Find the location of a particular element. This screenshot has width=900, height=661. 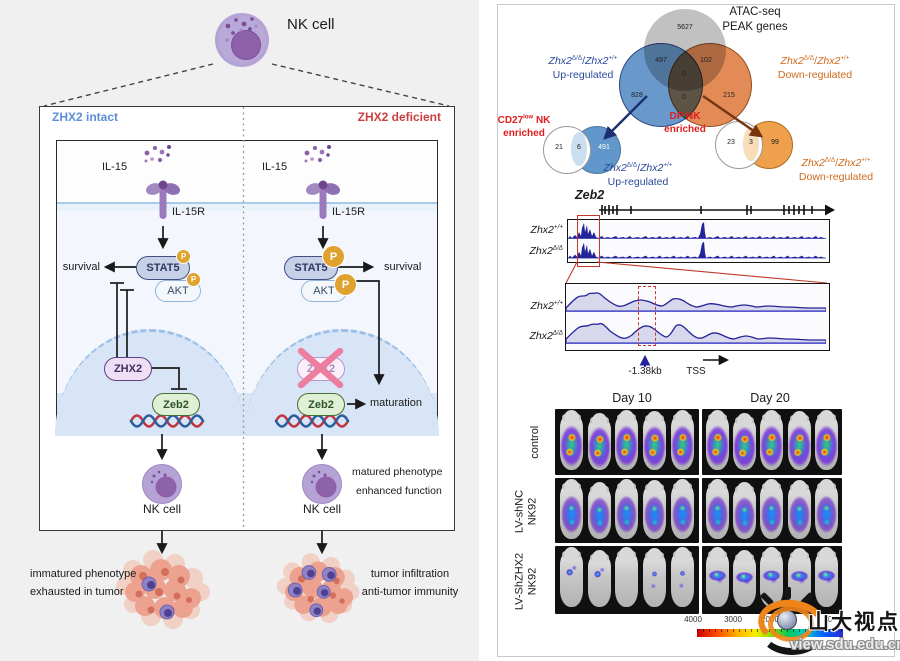

upregulated-label: Zhx2Δ/Δ/Zhx2+/+ Up-regulated is located at coordinates (583, 68).